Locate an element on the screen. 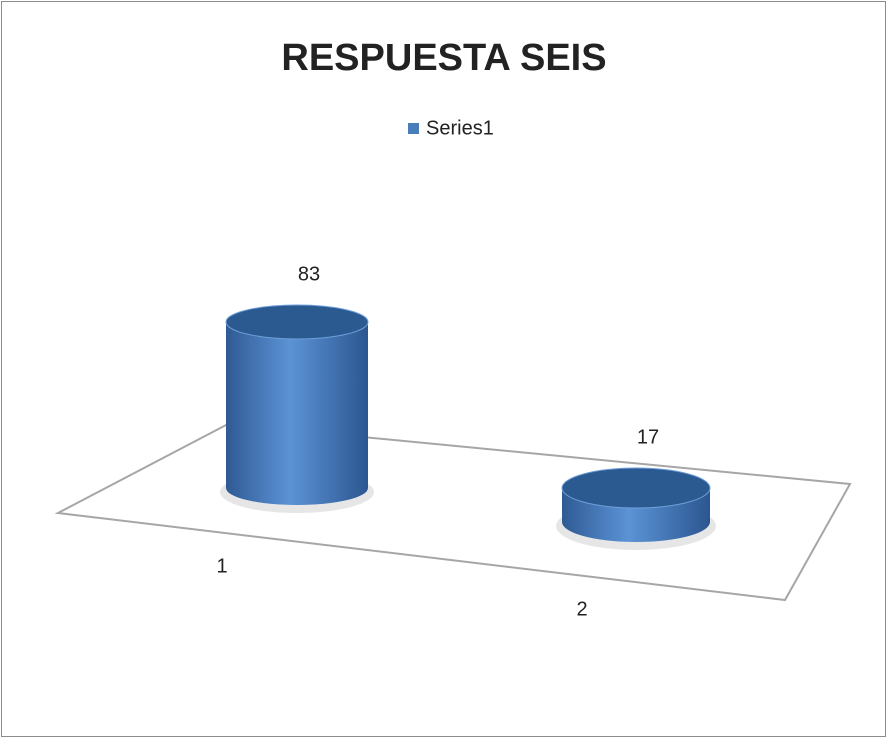 The image size is (888, 738). legend-label: Series1 is located at coordinates (460, 128).